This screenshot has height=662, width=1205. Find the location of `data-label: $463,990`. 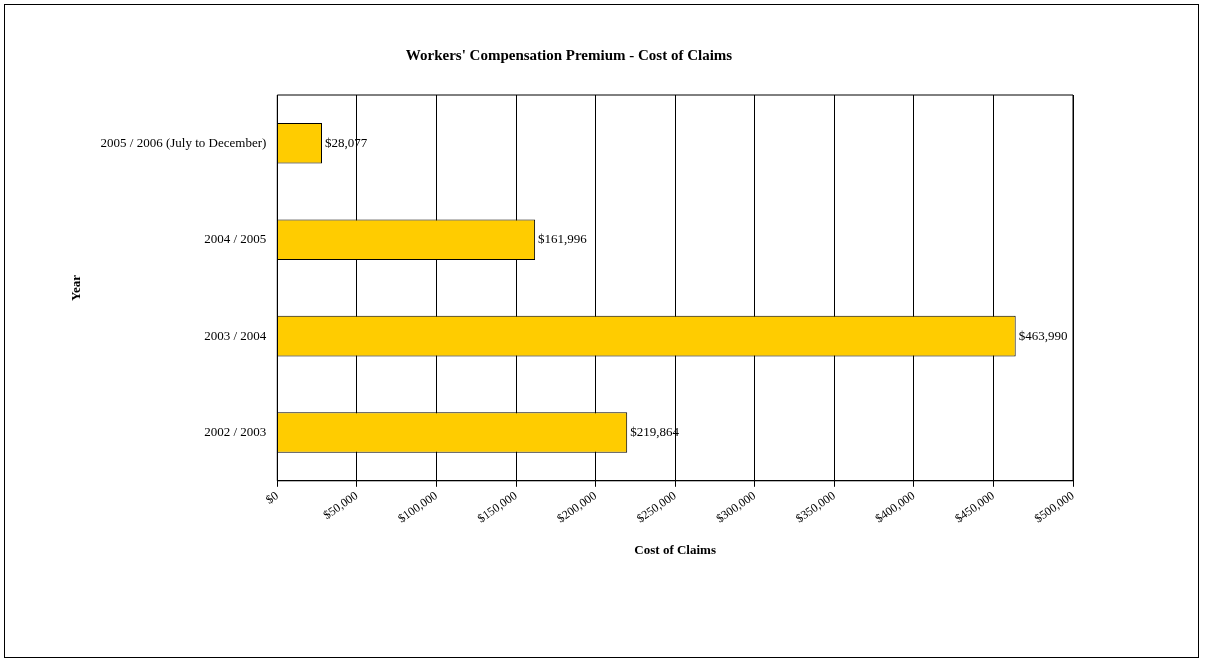

data-label: $463,990 is located at coordinates (1043, 335).